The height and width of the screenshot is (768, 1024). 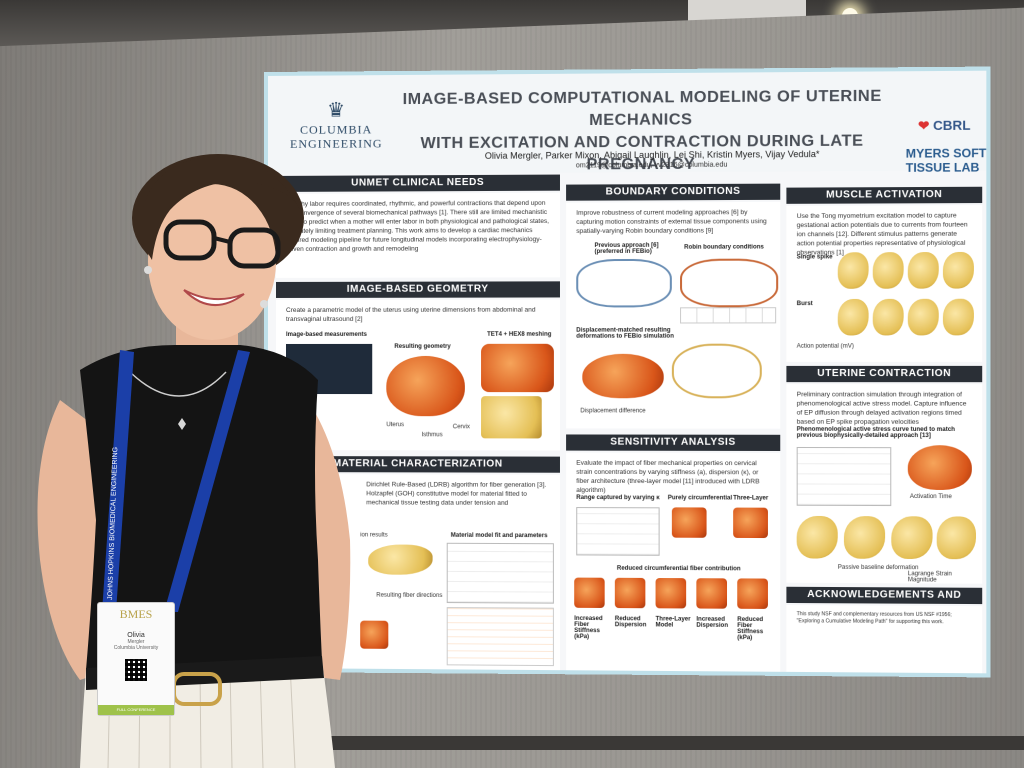 What do you see at coordinates (329, 369) in the screenshot?
I see `ultrasound-image` at bounding box center [329, 369].